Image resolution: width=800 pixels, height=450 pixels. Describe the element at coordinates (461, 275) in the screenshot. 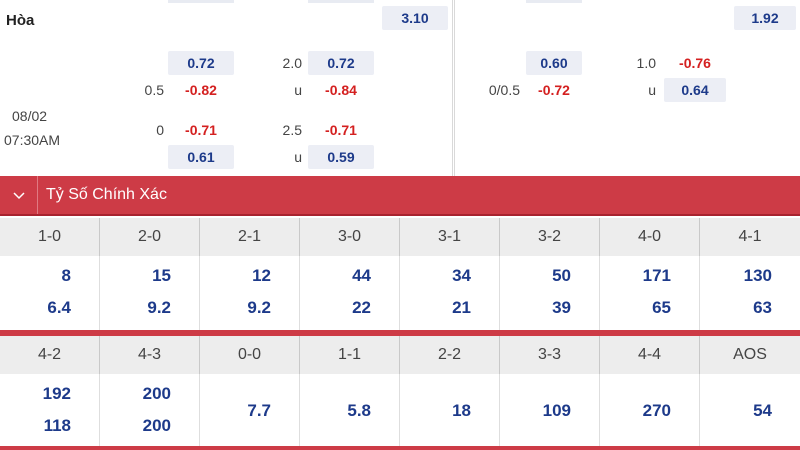

I see `score-odd-top: 34` at that location.